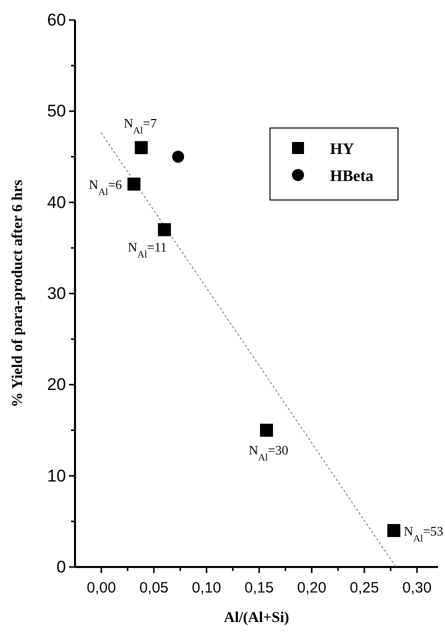 Image resolution: width=445 pixels, height=632 pixels. What do you see at coordinates (56, 384) in the screenshot?
I see `y-tick-label: 20` at bounding box center [56, 384].